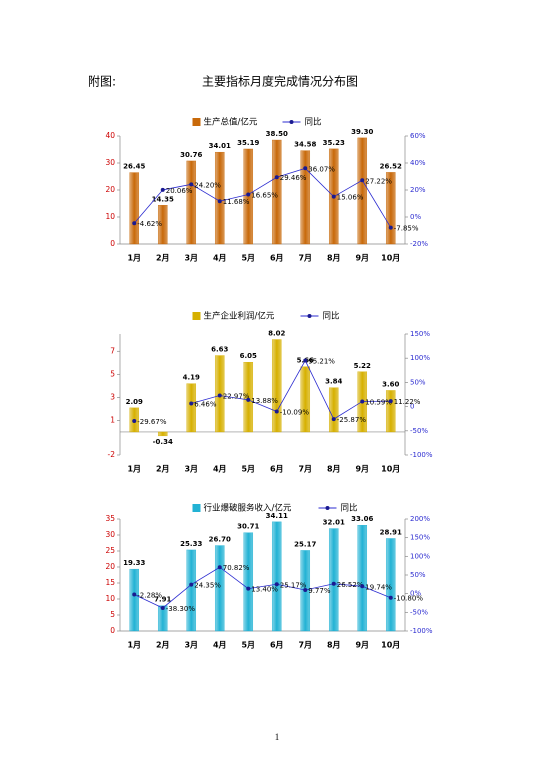 The image size is (554, 783). What do you see at coordinates (293, 178) in the screenshot?
I see `line-value-label: 29.46%` at bounding box center [293, 178].